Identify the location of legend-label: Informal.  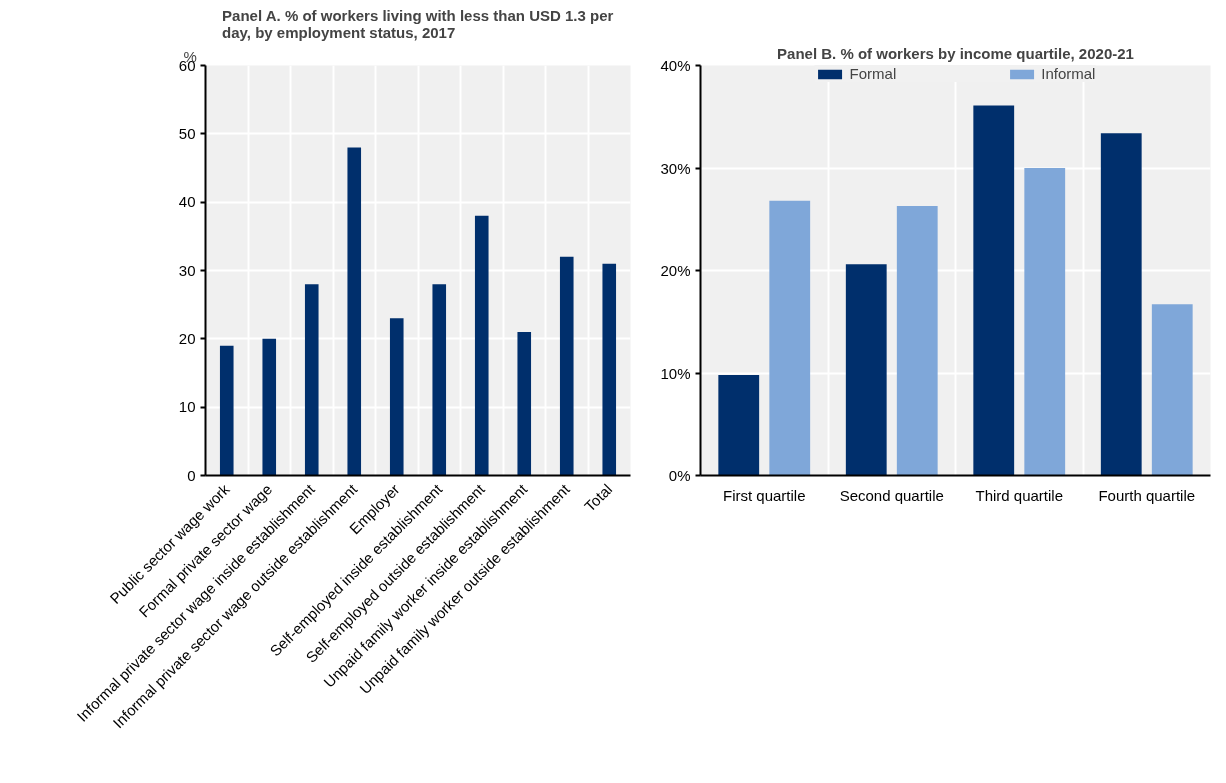
(1068, 73).